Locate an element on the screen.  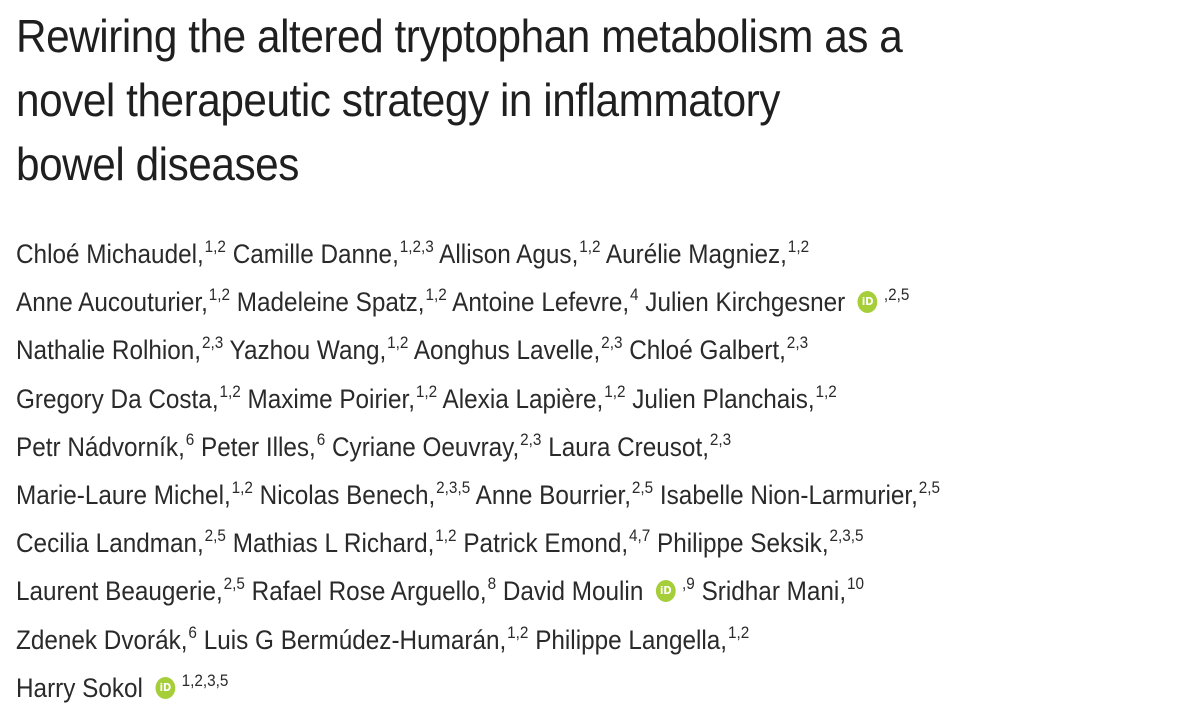
author-name: Harry Sokol is located at coordinates (79, 687).